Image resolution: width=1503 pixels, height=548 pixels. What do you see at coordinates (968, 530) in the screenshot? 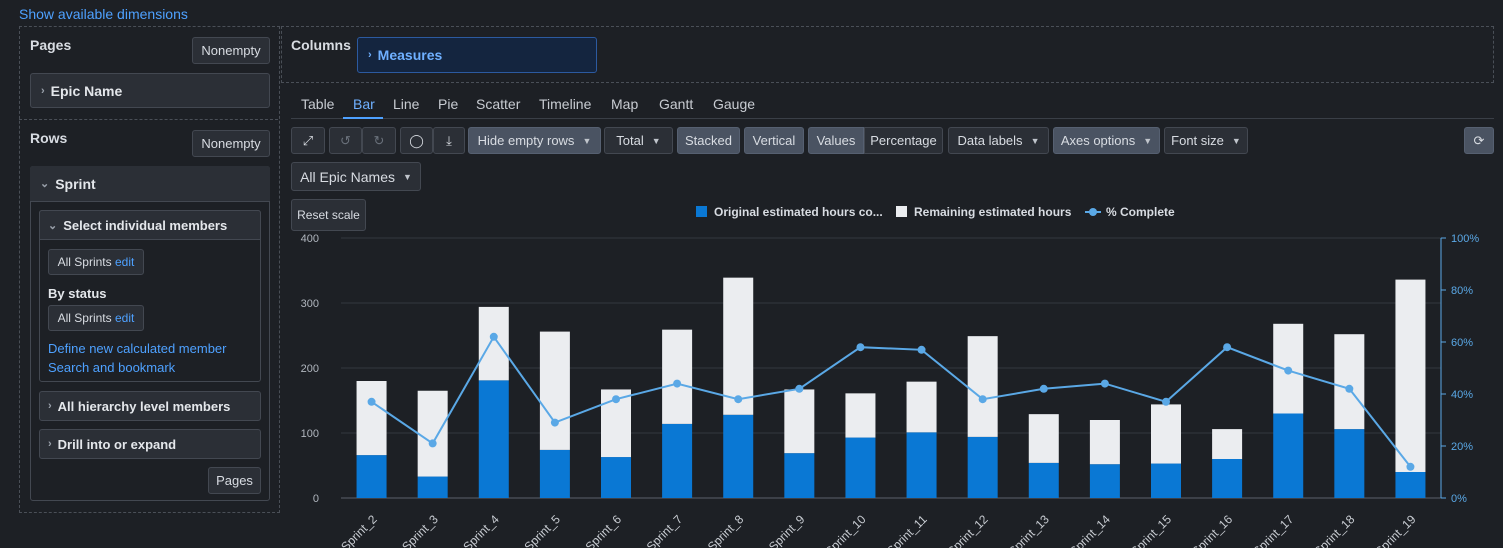
I see `x-tick-label: Sprint_12` at bounding box center [968, 530].